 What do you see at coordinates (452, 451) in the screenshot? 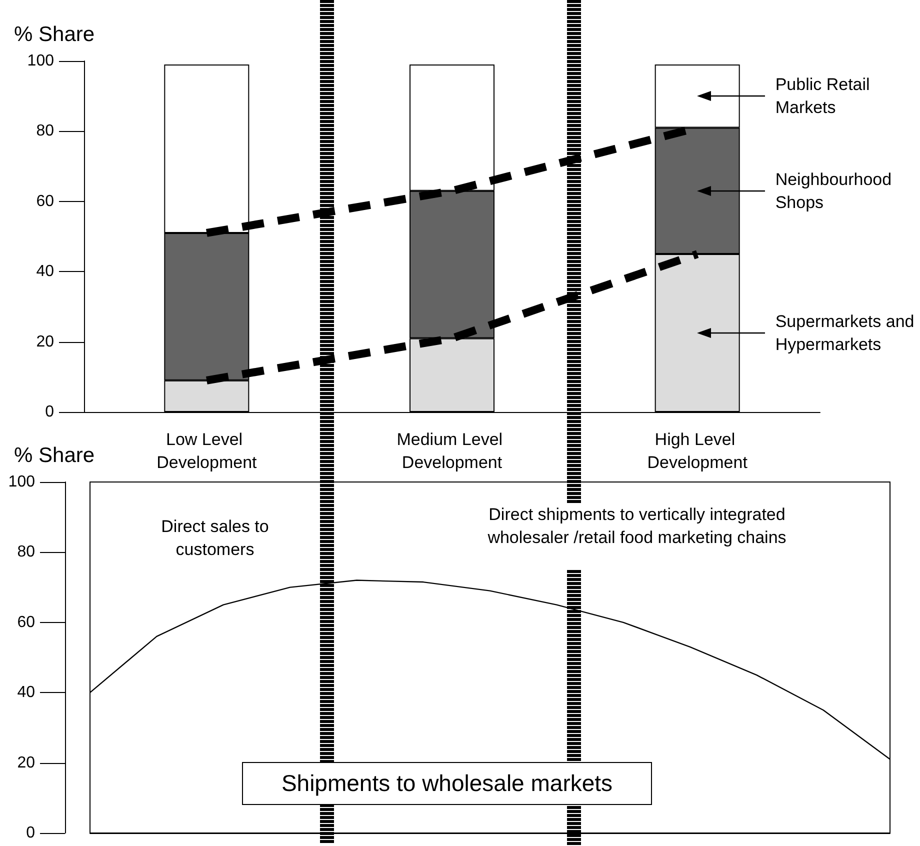
I see `x-tick-label: Medium Level Development` at bounding box center [452, 451].